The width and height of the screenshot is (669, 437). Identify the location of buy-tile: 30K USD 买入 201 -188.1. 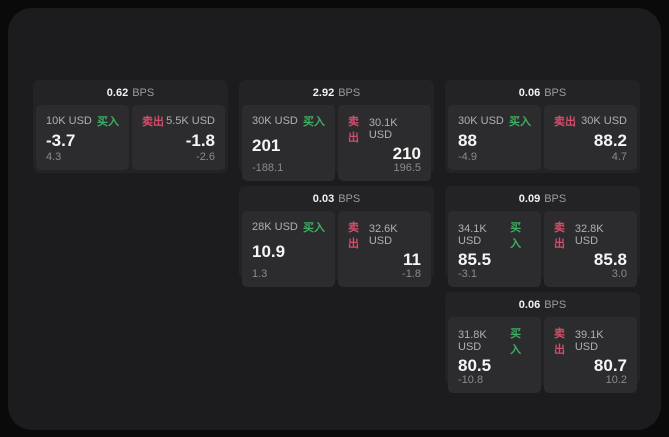
(288, 143).